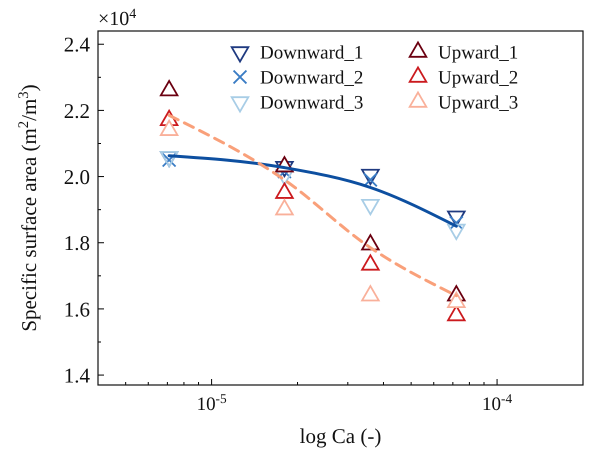 The image size is (590, 453). I want to click on text: ×10$^{4}$, so click(117, 18).